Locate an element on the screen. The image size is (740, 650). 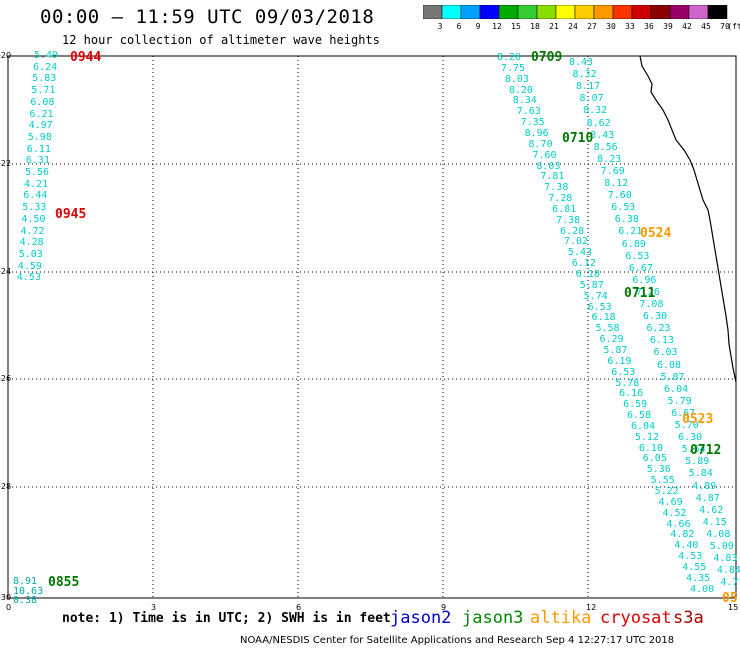
pass-time-label: 0524 is located at coordinates (656, 233).